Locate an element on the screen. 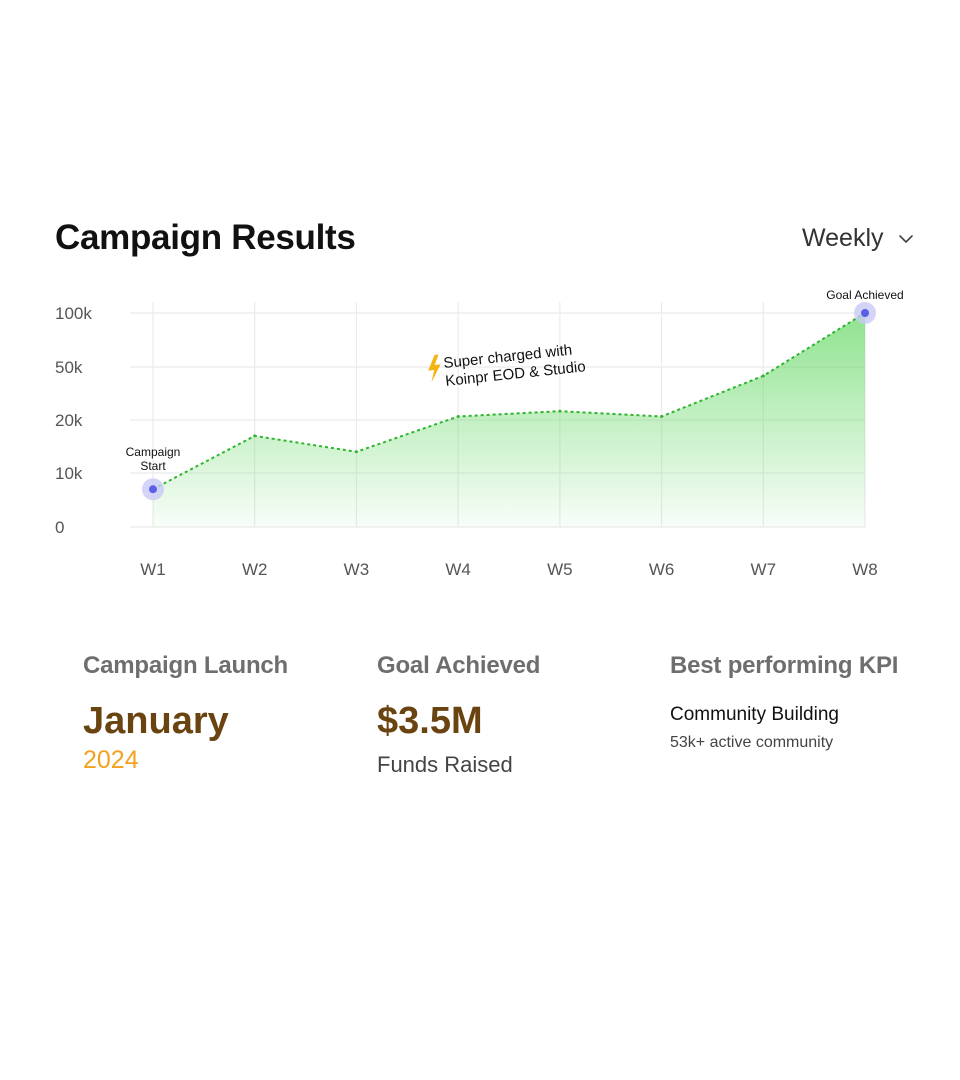 Image resolution: width=960 pixels, height=1080 pixels. y-tick-label: 50k is located at coordinates (69, 367).